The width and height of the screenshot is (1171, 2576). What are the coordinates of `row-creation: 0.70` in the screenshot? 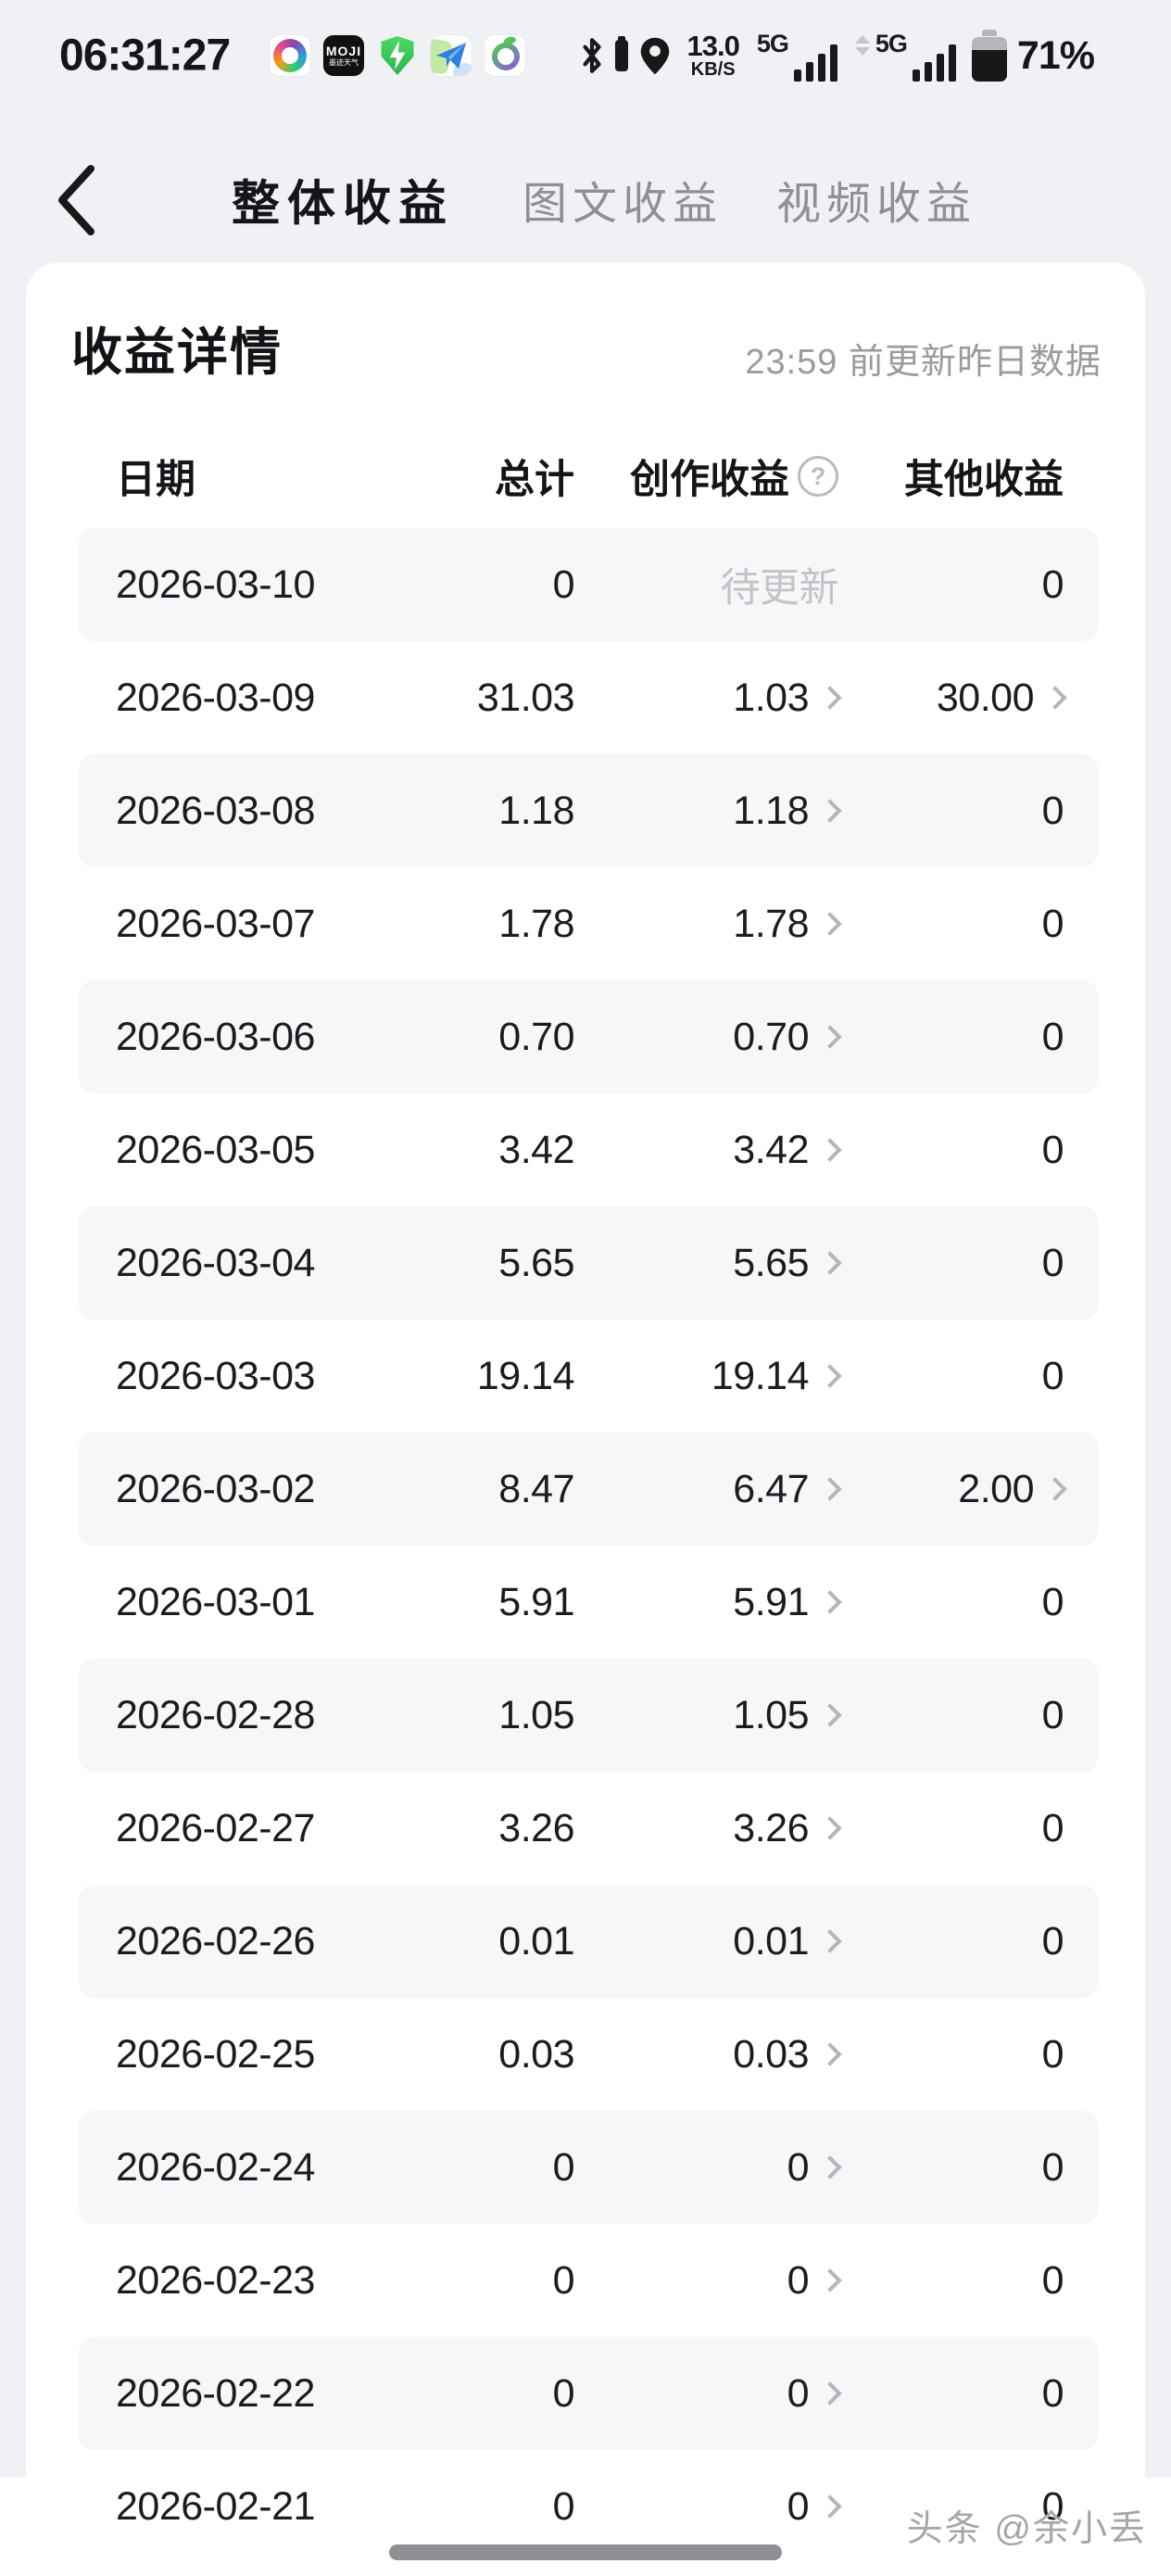 It's located at (788, 1037).